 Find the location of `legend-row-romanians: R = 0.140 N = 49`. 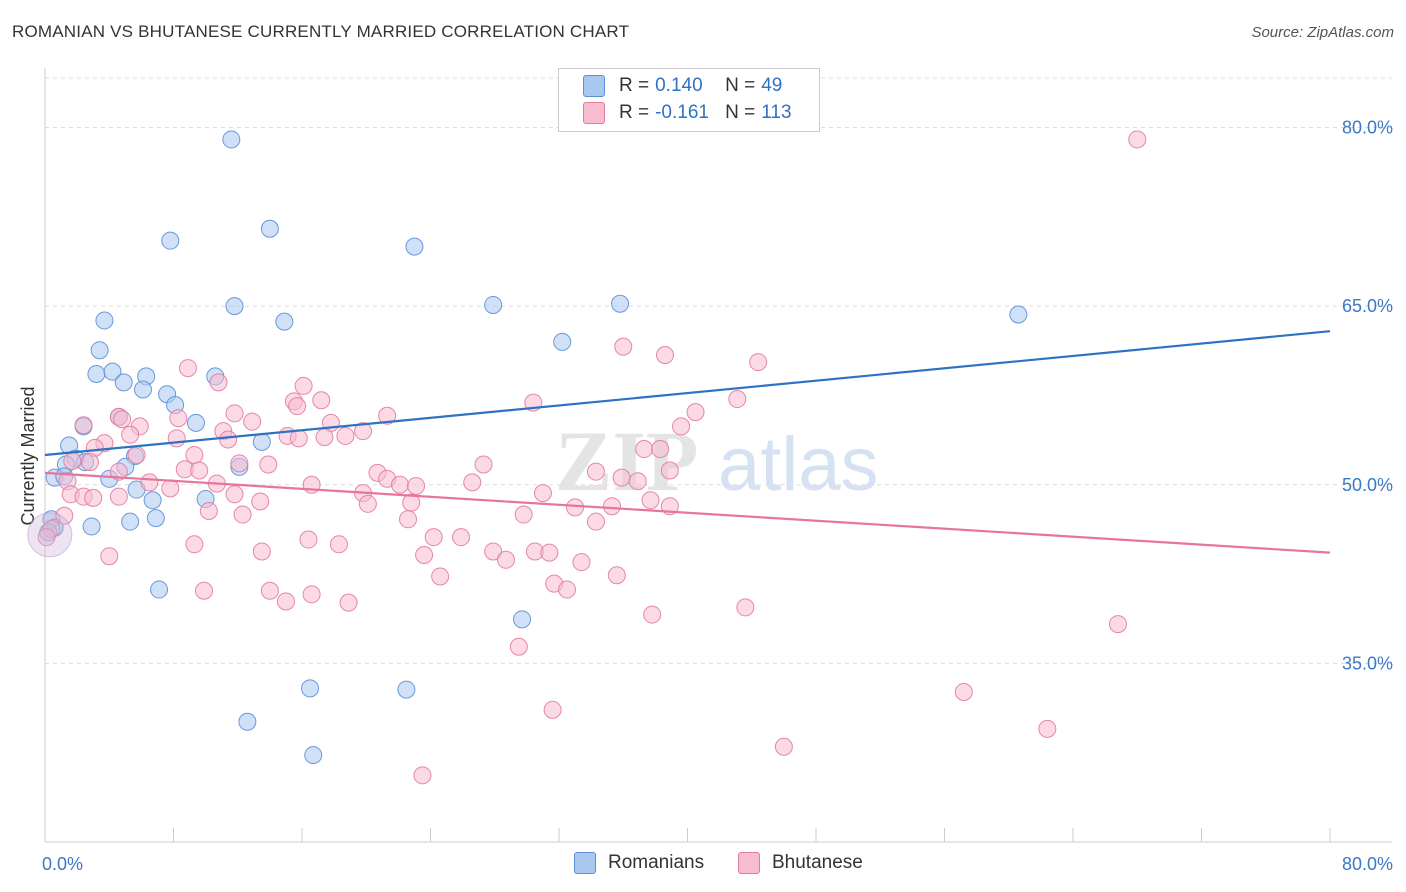

legend-row-romanians: R = 0.140 N = 49 is located at coordinates (682, 86).